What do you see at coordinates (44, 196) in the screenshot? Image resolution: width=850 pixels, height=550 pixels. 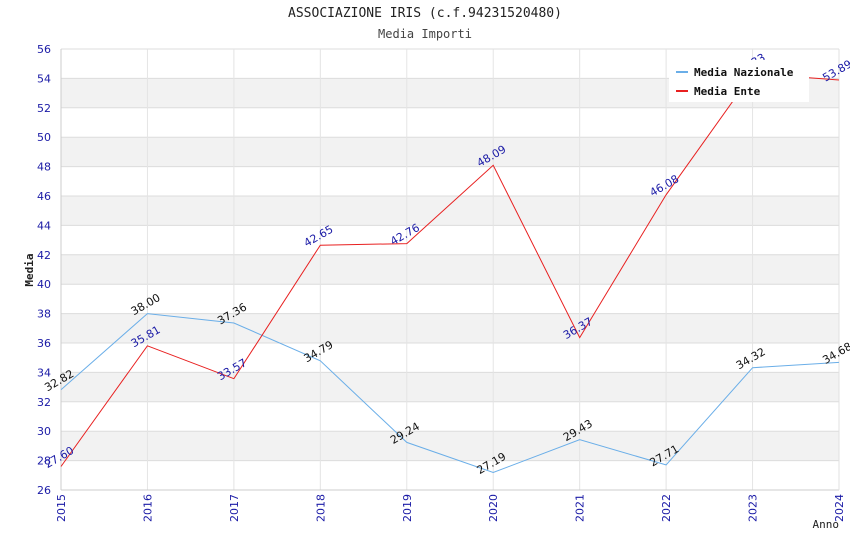 I see `y-tick-label: 46` at bounding box center [44, 196].